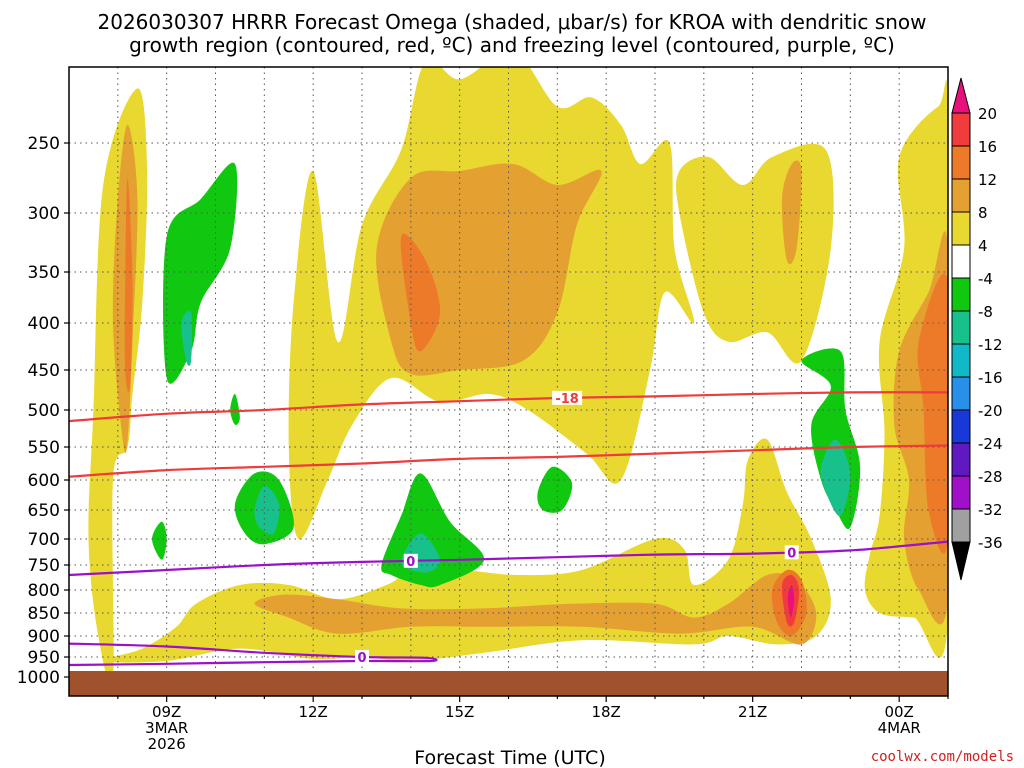 The image size is (1024, 768). I want to click on colorbar-label: 16, so click(987, 147).